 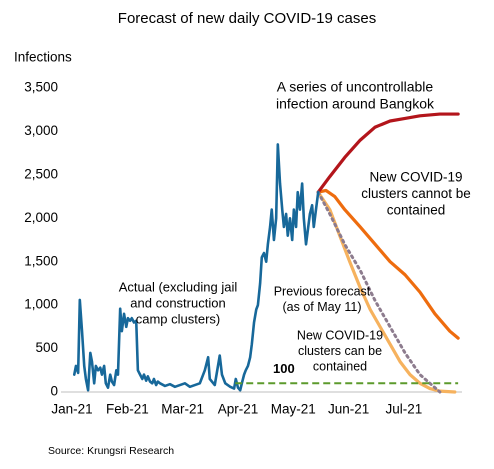 I want to click on y-tick-label: 1,000, so click(x=41, y=304).